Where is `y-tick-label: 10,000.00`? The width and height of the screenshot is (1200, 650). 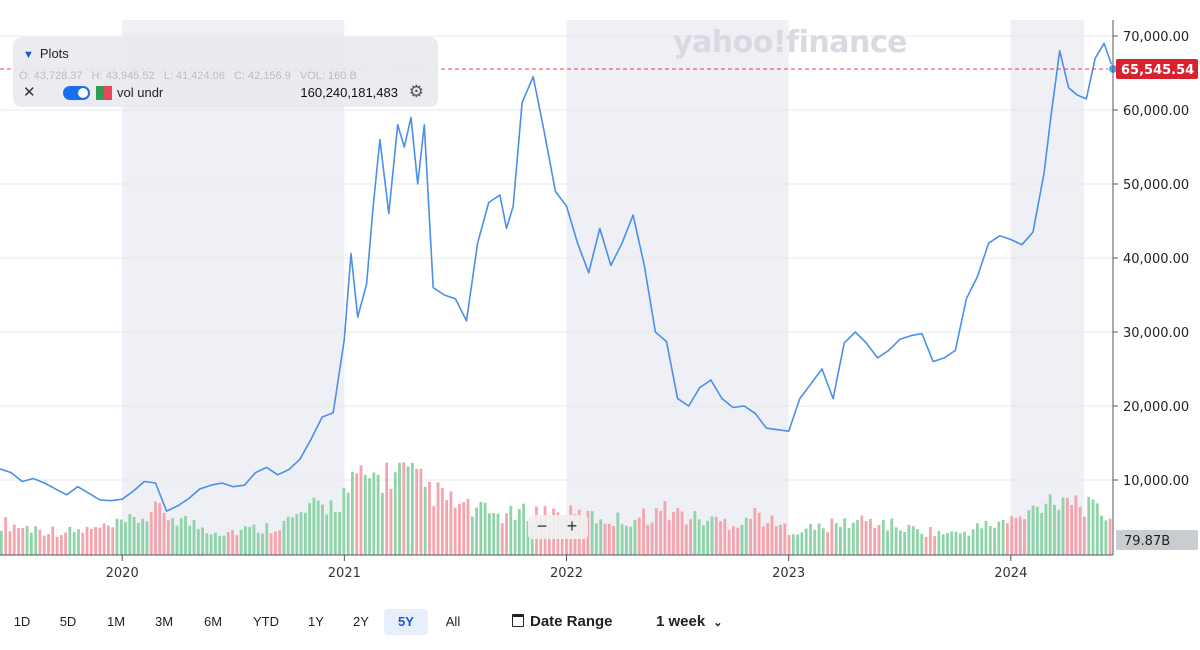 y-tick-label: 10,000.00 is located at coordinates (1156, 481).